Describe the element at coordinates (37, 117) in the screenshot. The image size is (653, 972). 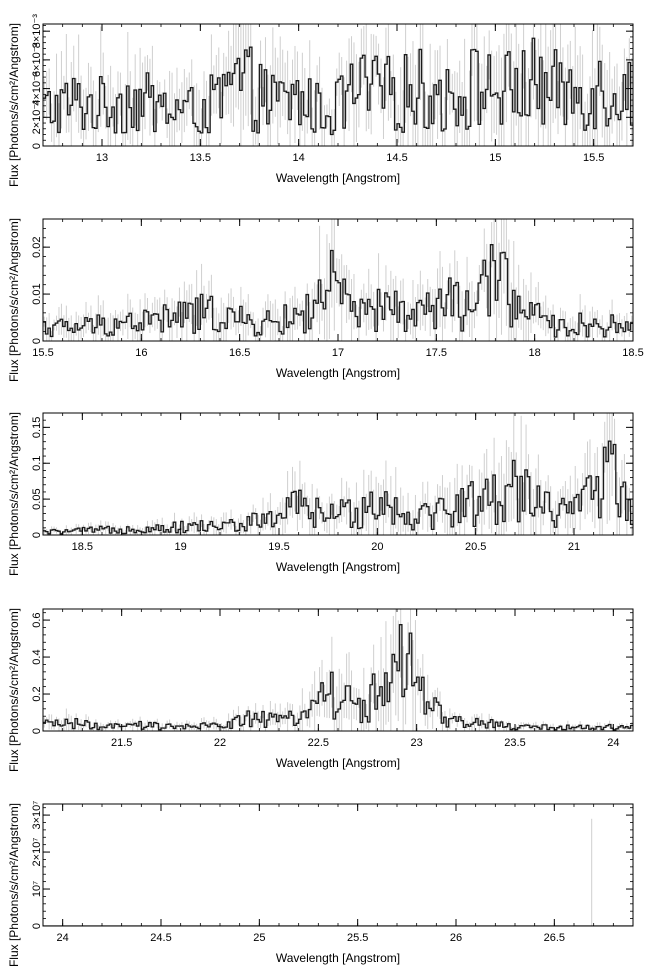
I see `y-tick-label: 2×10⁻³` at that location.